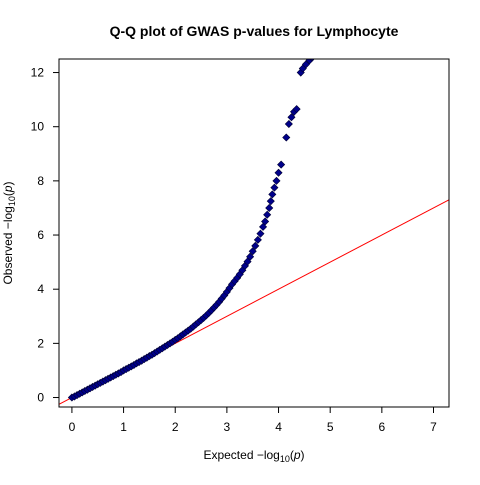 This screenshot has width=480, height=485. Describe the element at coordinates (175, 427) in the screenshot. I see `x-tick-label: 2` at that location.